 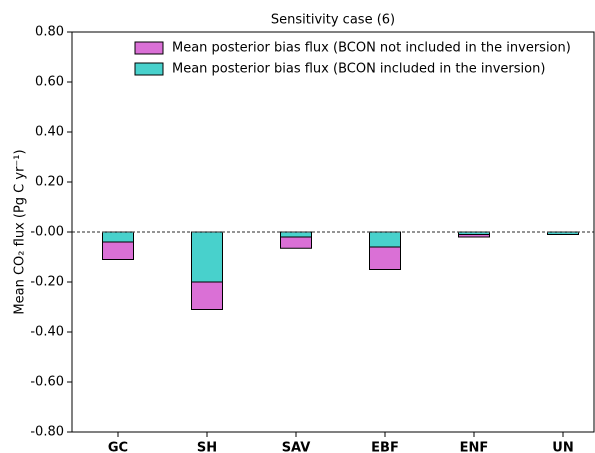 I want to click on x-tick-label: EBF, so click(x=385, y=447).